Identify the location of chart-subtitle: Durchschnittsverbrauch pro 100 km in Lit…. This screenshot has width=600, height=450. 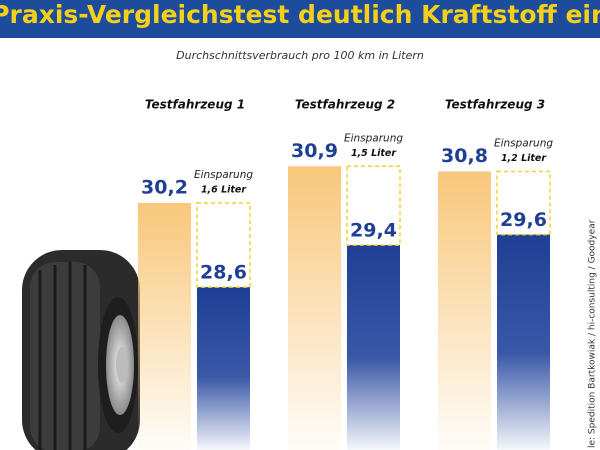
(300, 55).